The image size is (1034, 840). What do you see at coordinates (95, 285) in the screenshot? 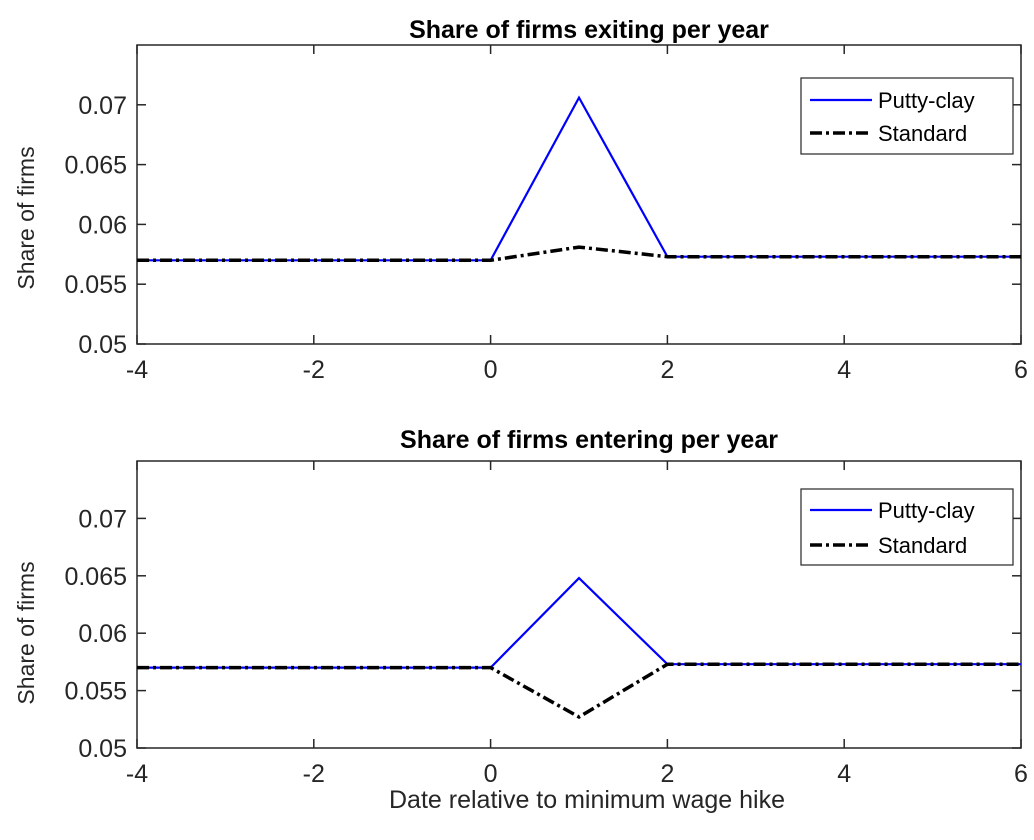
I see `y-tick-label-exiting: 0.055` at bounding box center [95, 285].